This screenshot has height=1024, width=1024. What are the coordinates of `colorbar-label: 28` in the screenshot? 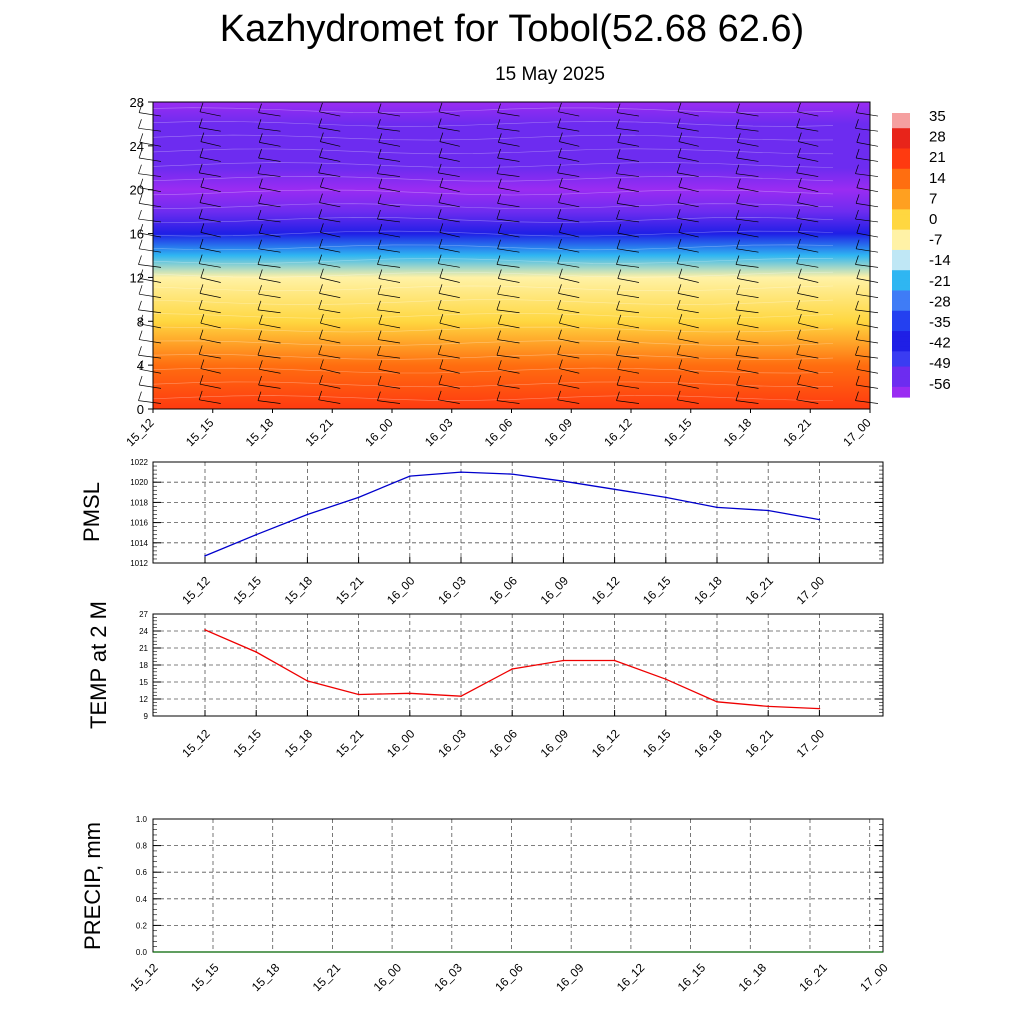 It's located at (937, 137).